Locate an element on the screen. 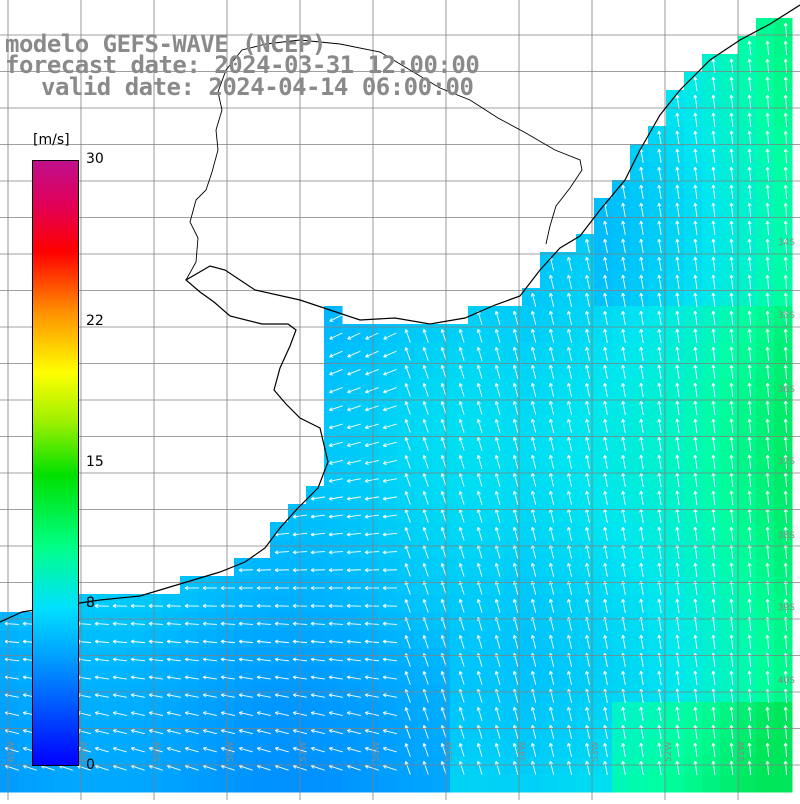  lon-label: 58W is located at coordinates (231, 752).